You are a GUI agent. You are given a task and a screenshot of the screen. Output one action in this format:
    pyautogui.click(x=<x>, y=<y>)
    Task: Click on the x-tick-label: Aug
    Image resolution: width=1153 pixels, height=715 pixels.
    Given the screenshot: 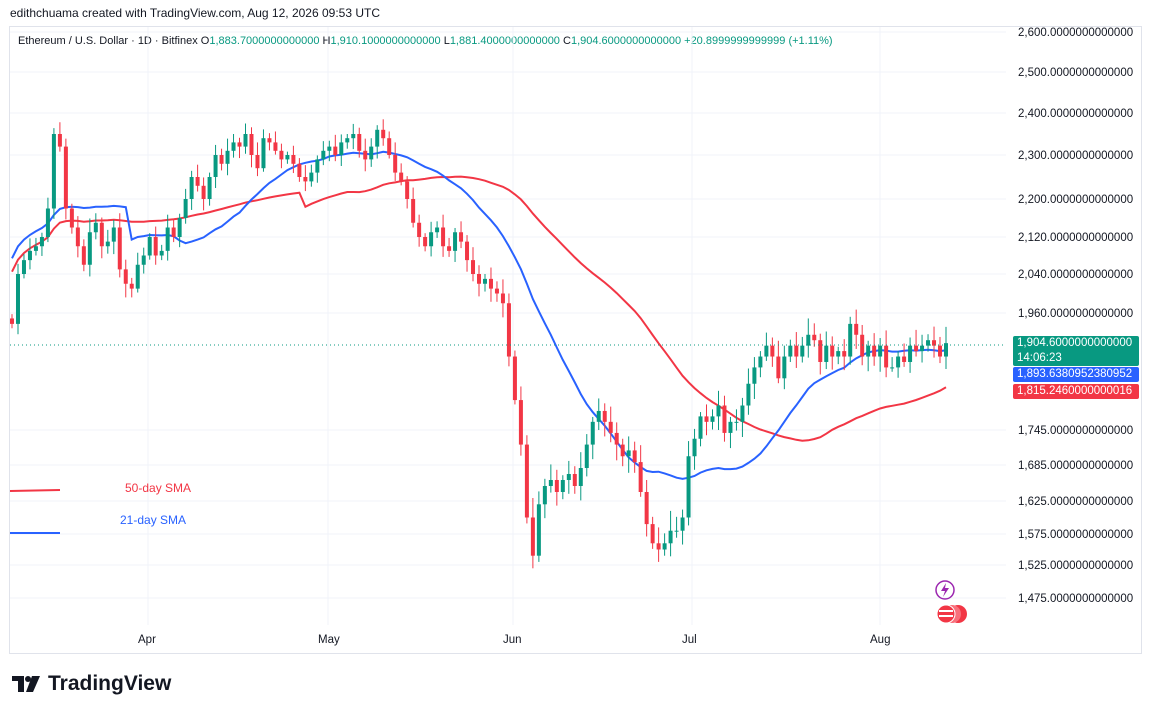 What is the action you would take?
    pyautogui.click(x=880, y=640)
    